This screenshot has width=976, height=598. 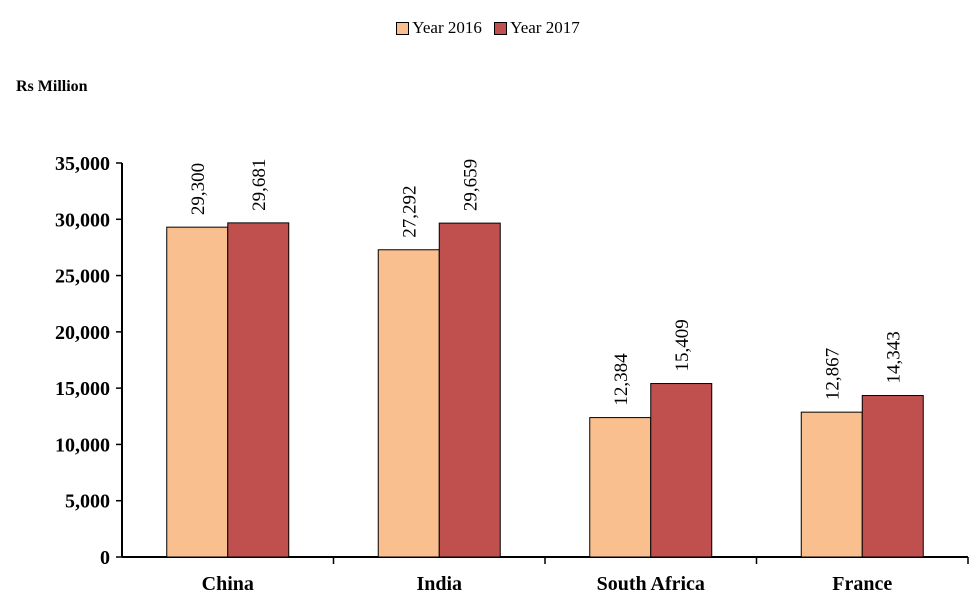 What do you see at coordinates (82, 164) in the screenshot?
I see `y-tick-label: 35,000` at bounding box center [82, 164].